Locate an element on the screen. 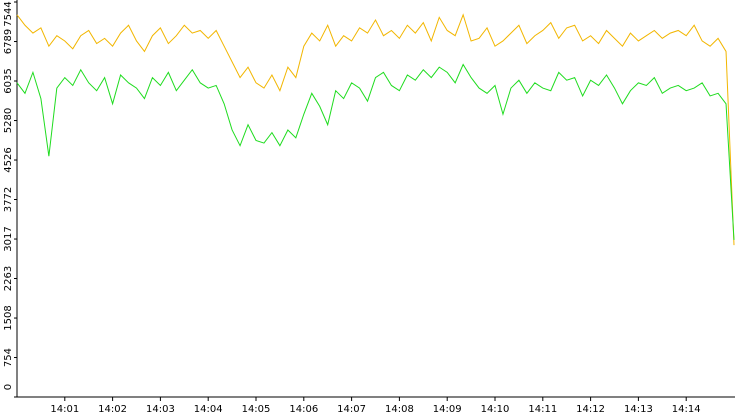 The image size is (735, 415). x-tick-label: 14:02 is located at coordinates (112, 409).